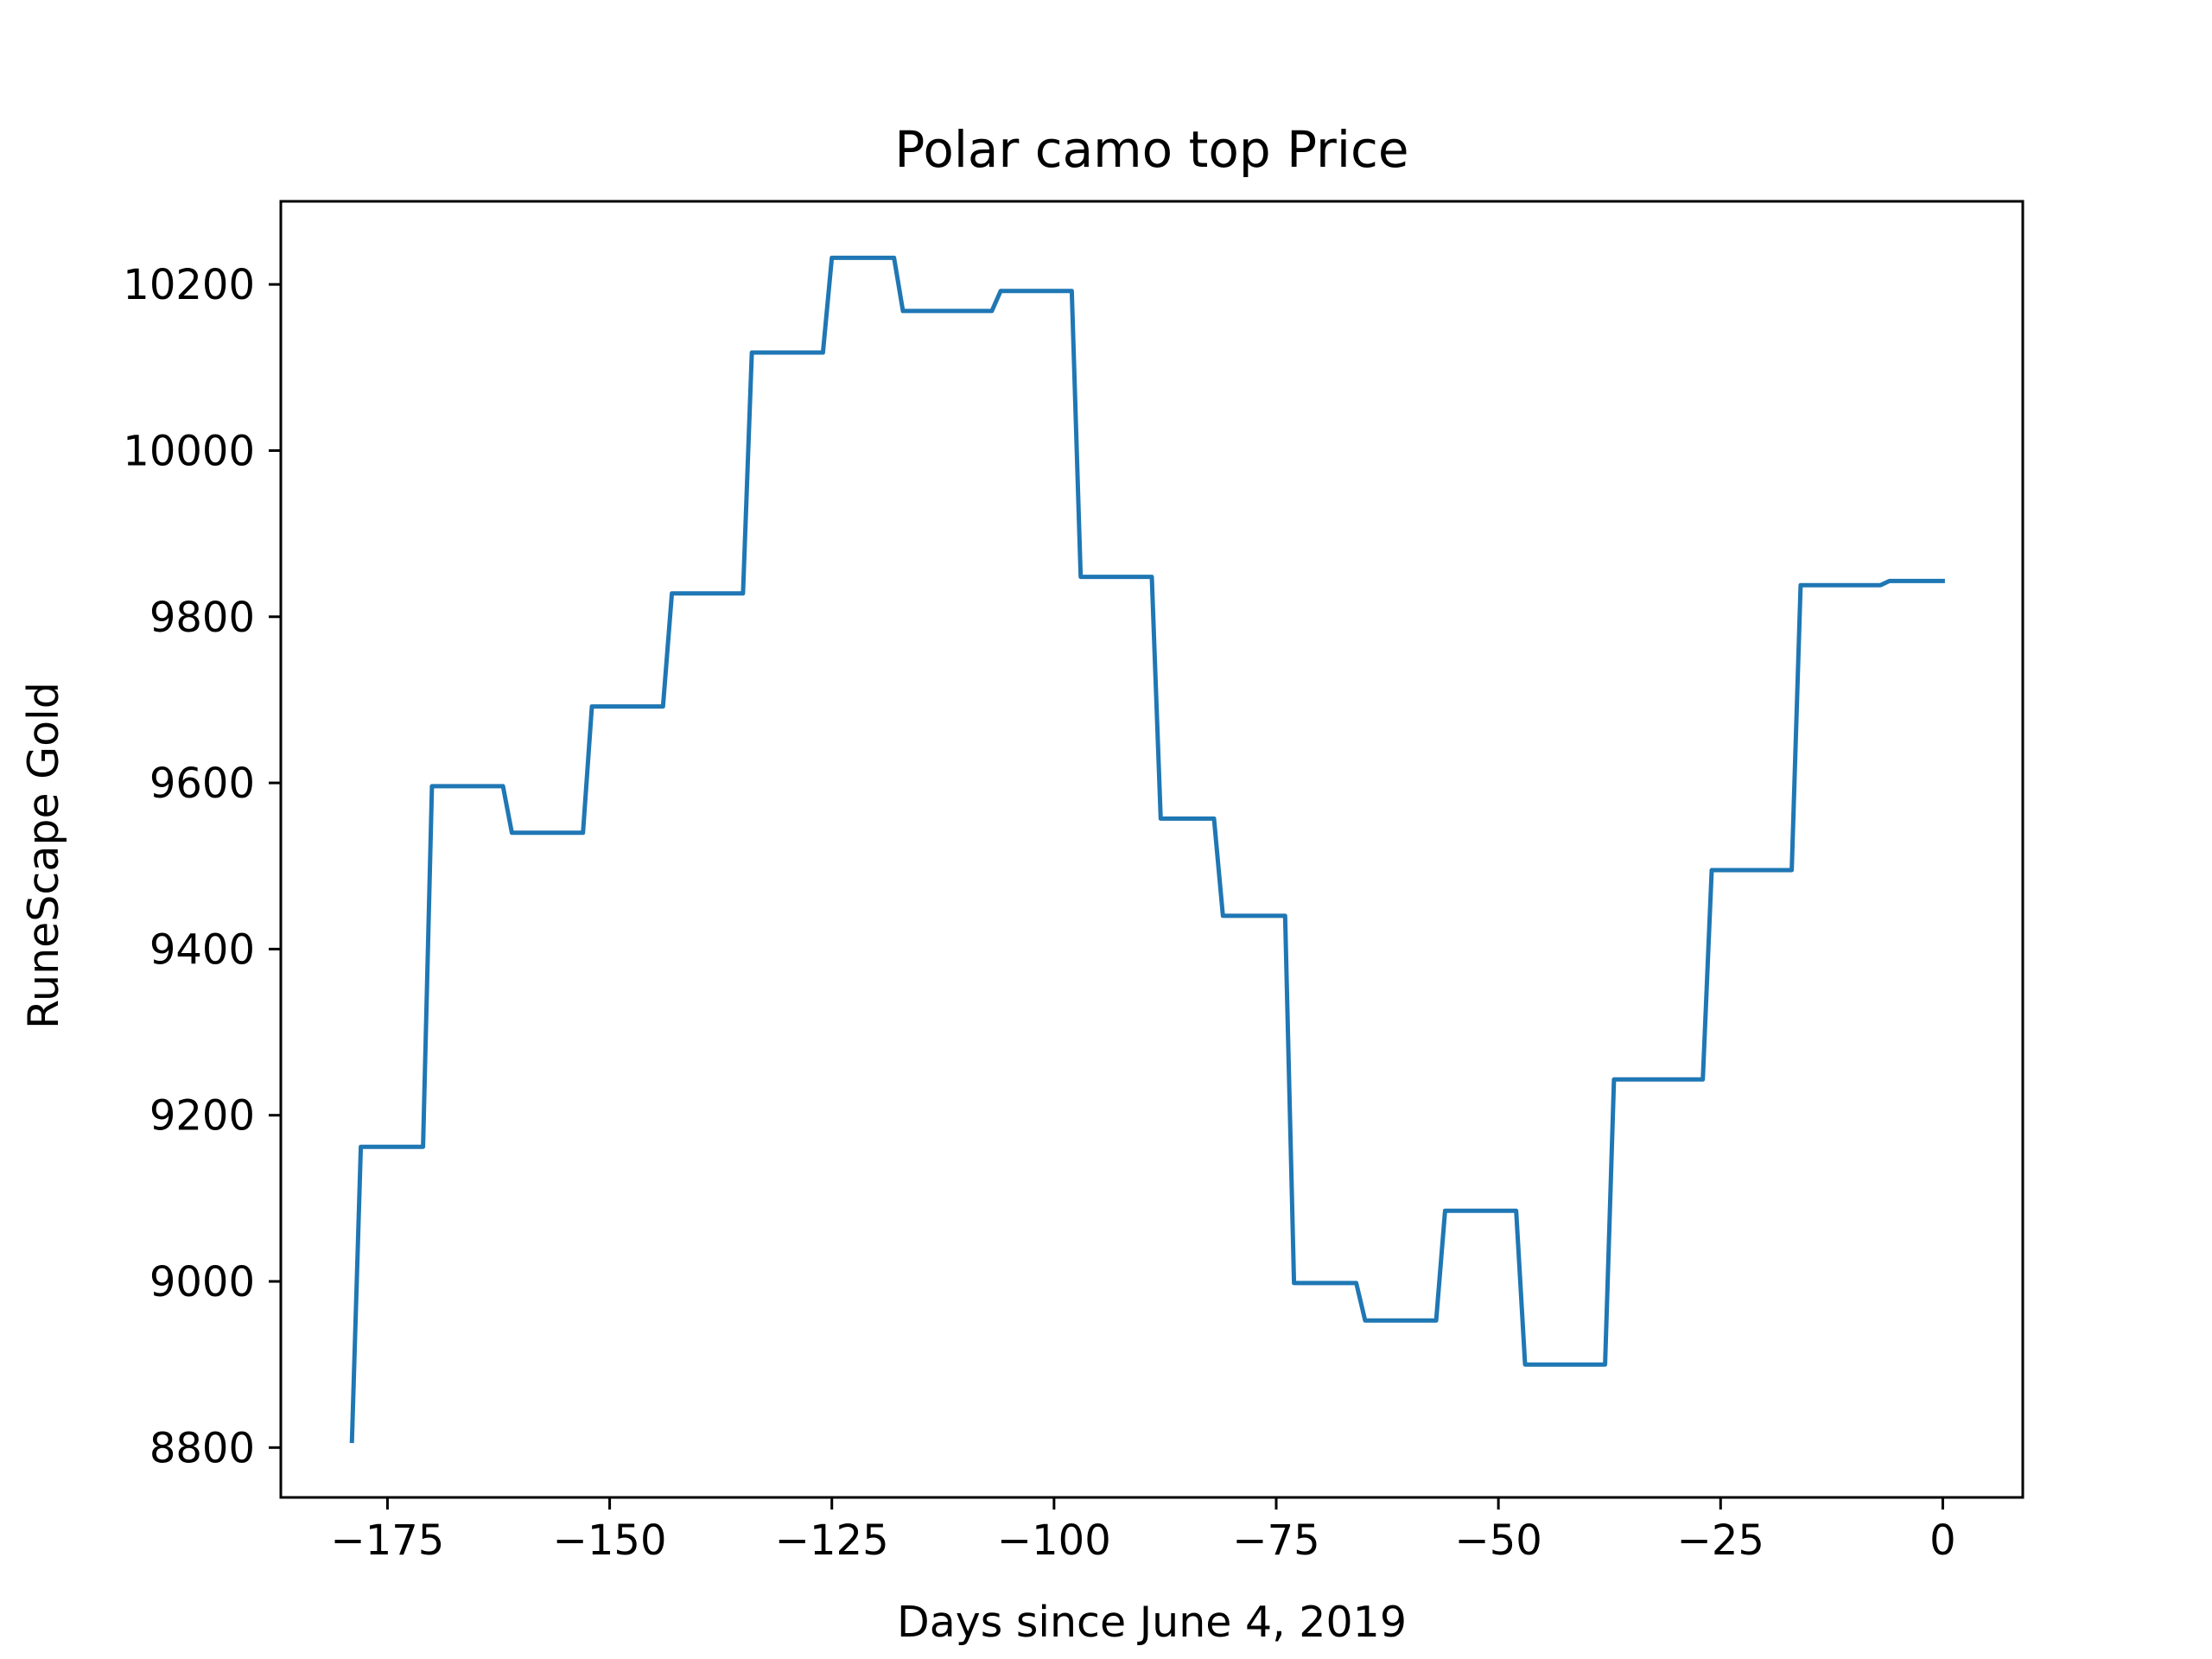 This screenshot has width=2212, height=1659. What do you see at coordinates (1497, 1540) in the screenshot?
I see `x-tick-label: −50` at bounding box center [1497, 1540].